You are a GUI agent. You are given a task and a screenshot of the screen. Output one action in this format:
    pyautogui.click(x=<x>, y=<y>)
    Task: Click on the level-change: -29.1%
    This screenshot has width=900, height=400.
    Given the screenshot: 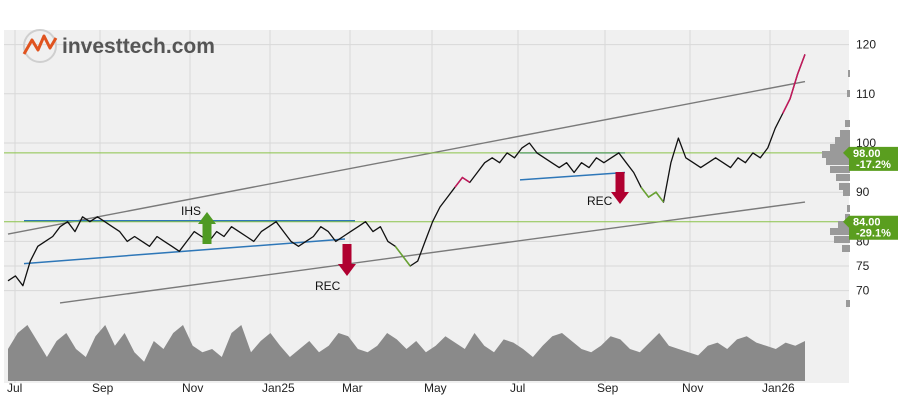 What is the action you would take?
    pyautogui.click(x=873, y=234)
    